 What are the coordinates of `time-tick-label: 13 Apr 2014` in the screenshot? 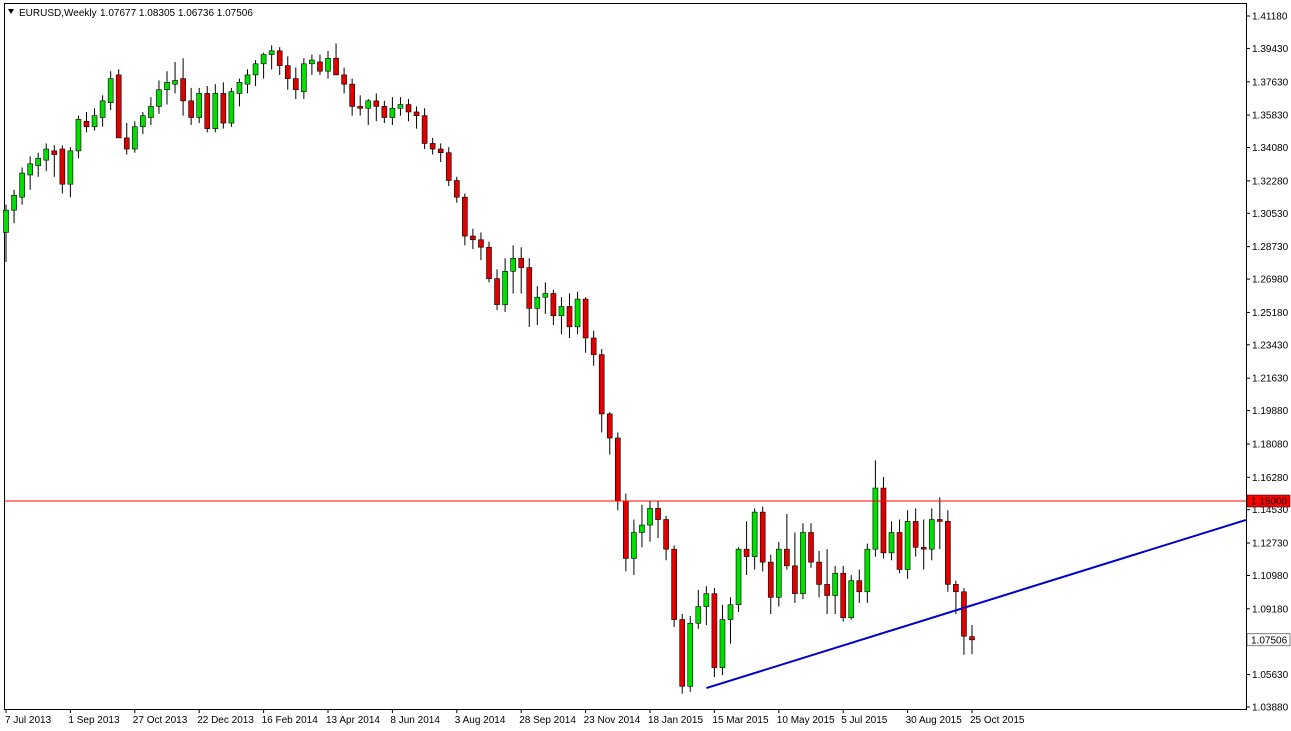 It's located at (353, 720).